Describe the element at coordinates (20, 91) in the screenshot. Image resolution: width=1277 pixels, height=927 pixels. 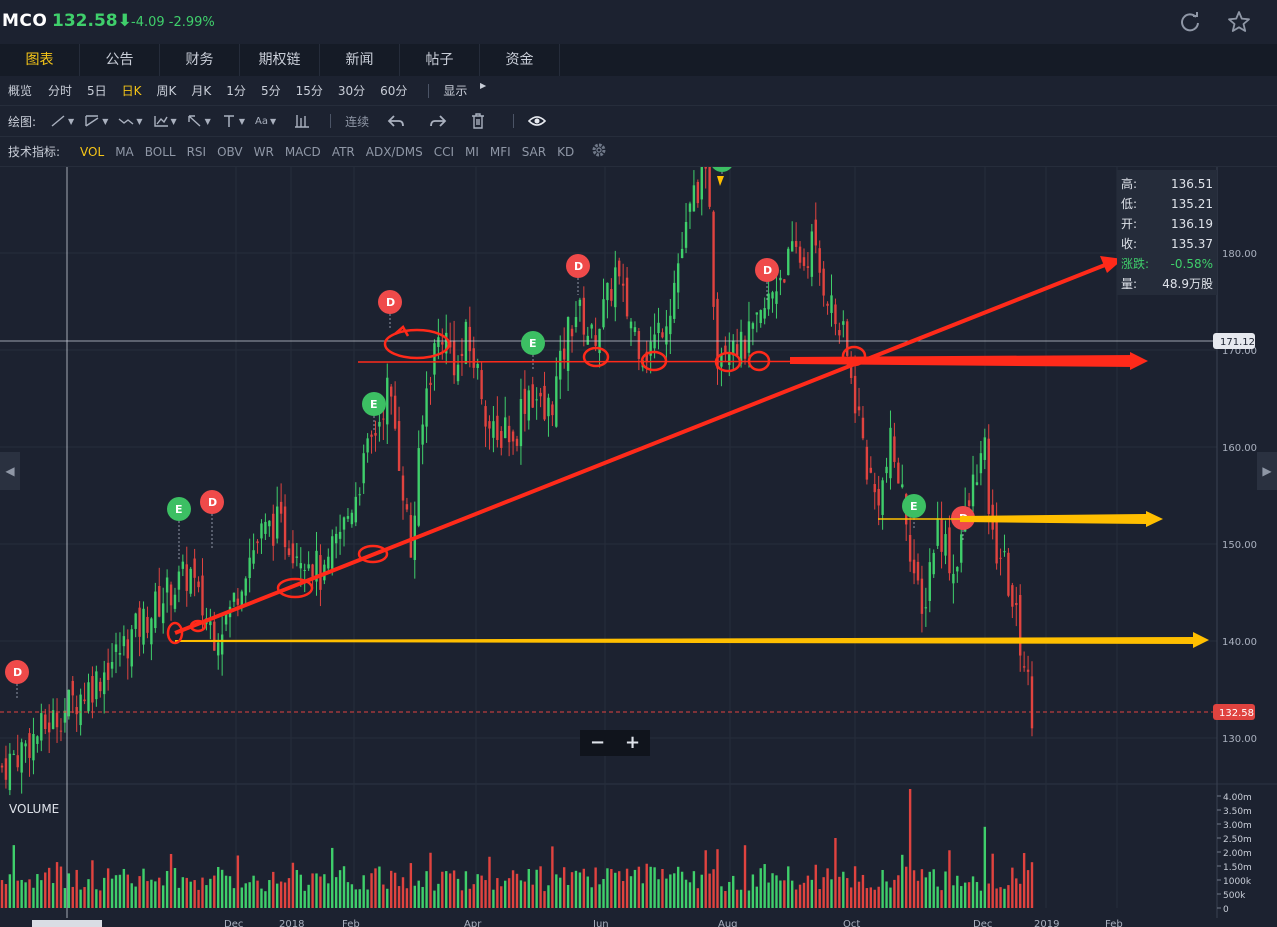
I see `period-0: 概览` at that location.